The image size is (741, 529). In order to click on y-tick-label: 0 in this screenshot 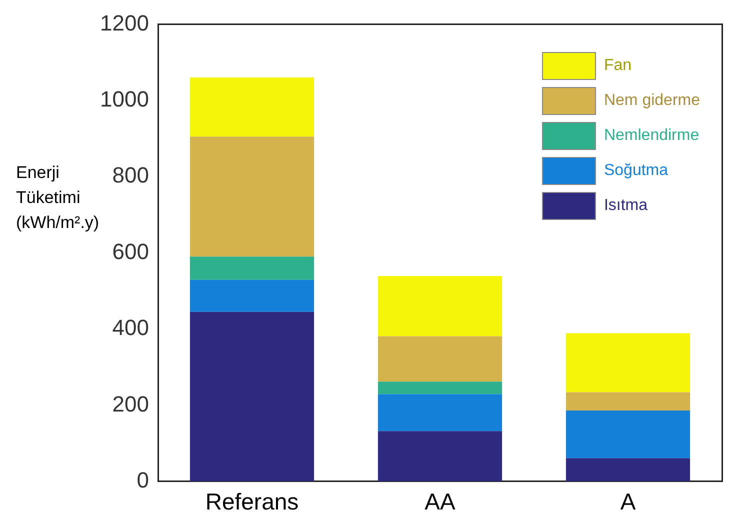, I will do `click(142, 479)`.